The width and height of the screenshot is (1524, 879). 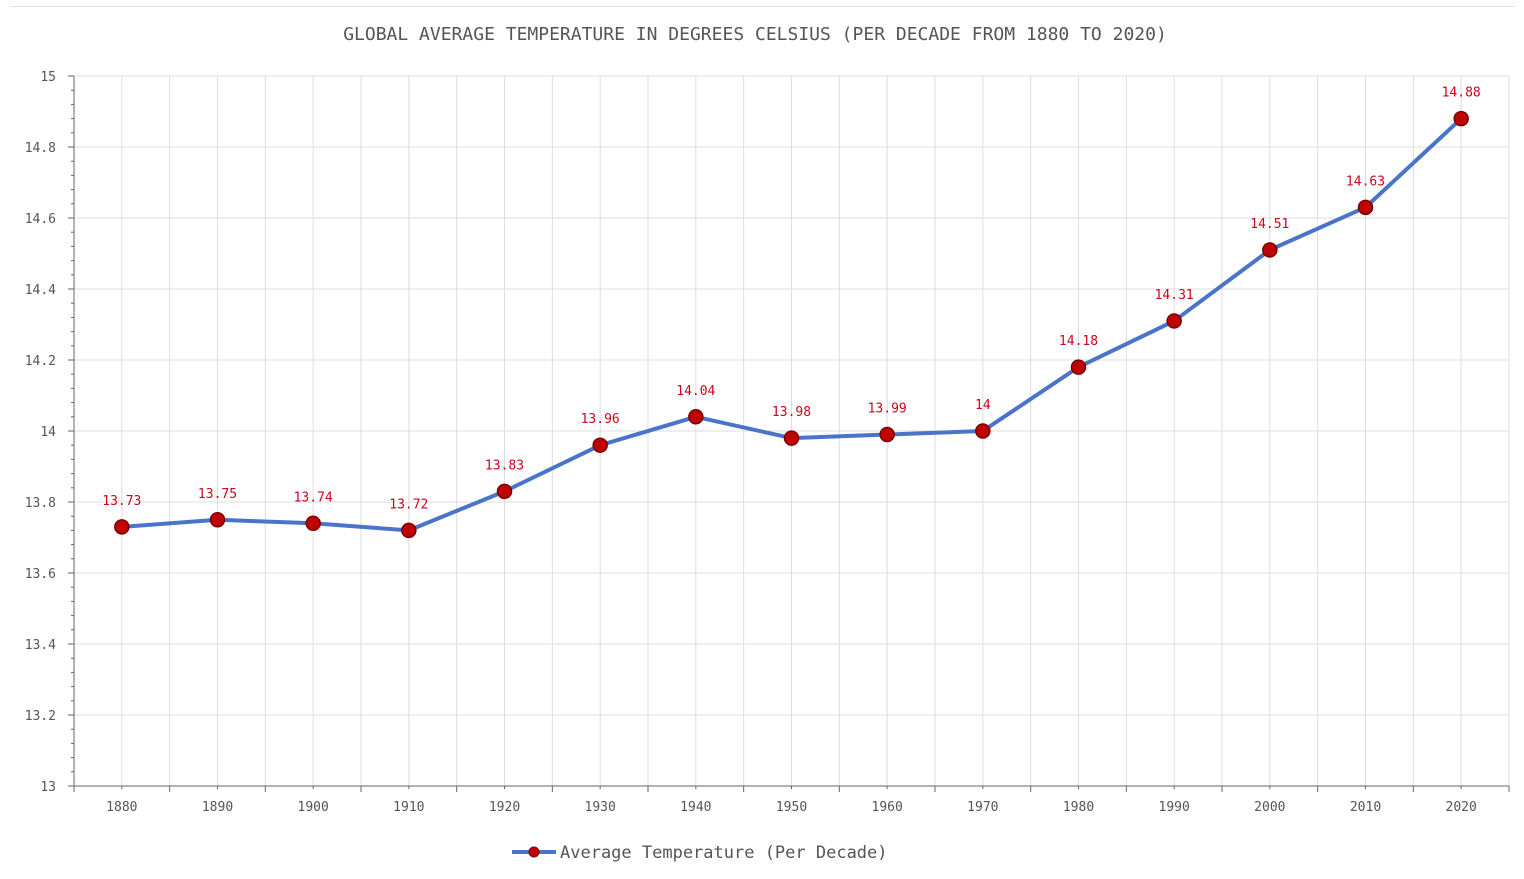 I want to click on y-tick-label: 13.8, so click(x=40, y=503).